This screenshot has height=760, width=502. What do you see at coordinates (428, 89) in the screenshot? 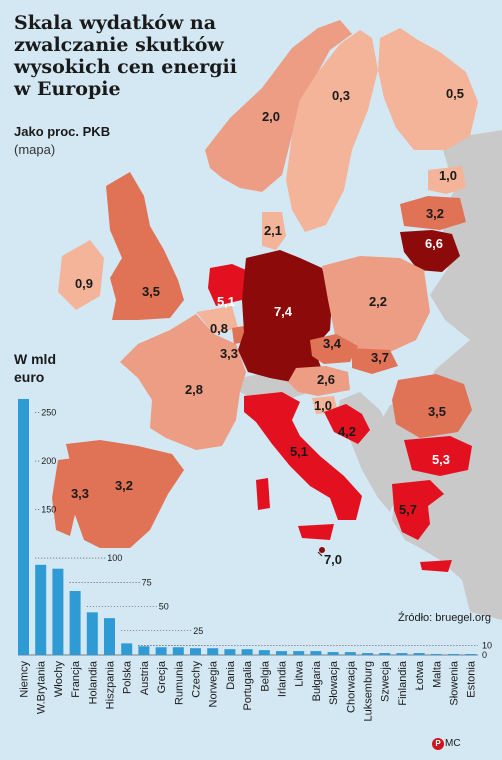
I see `country-finland` at bounding box center [428, 89].